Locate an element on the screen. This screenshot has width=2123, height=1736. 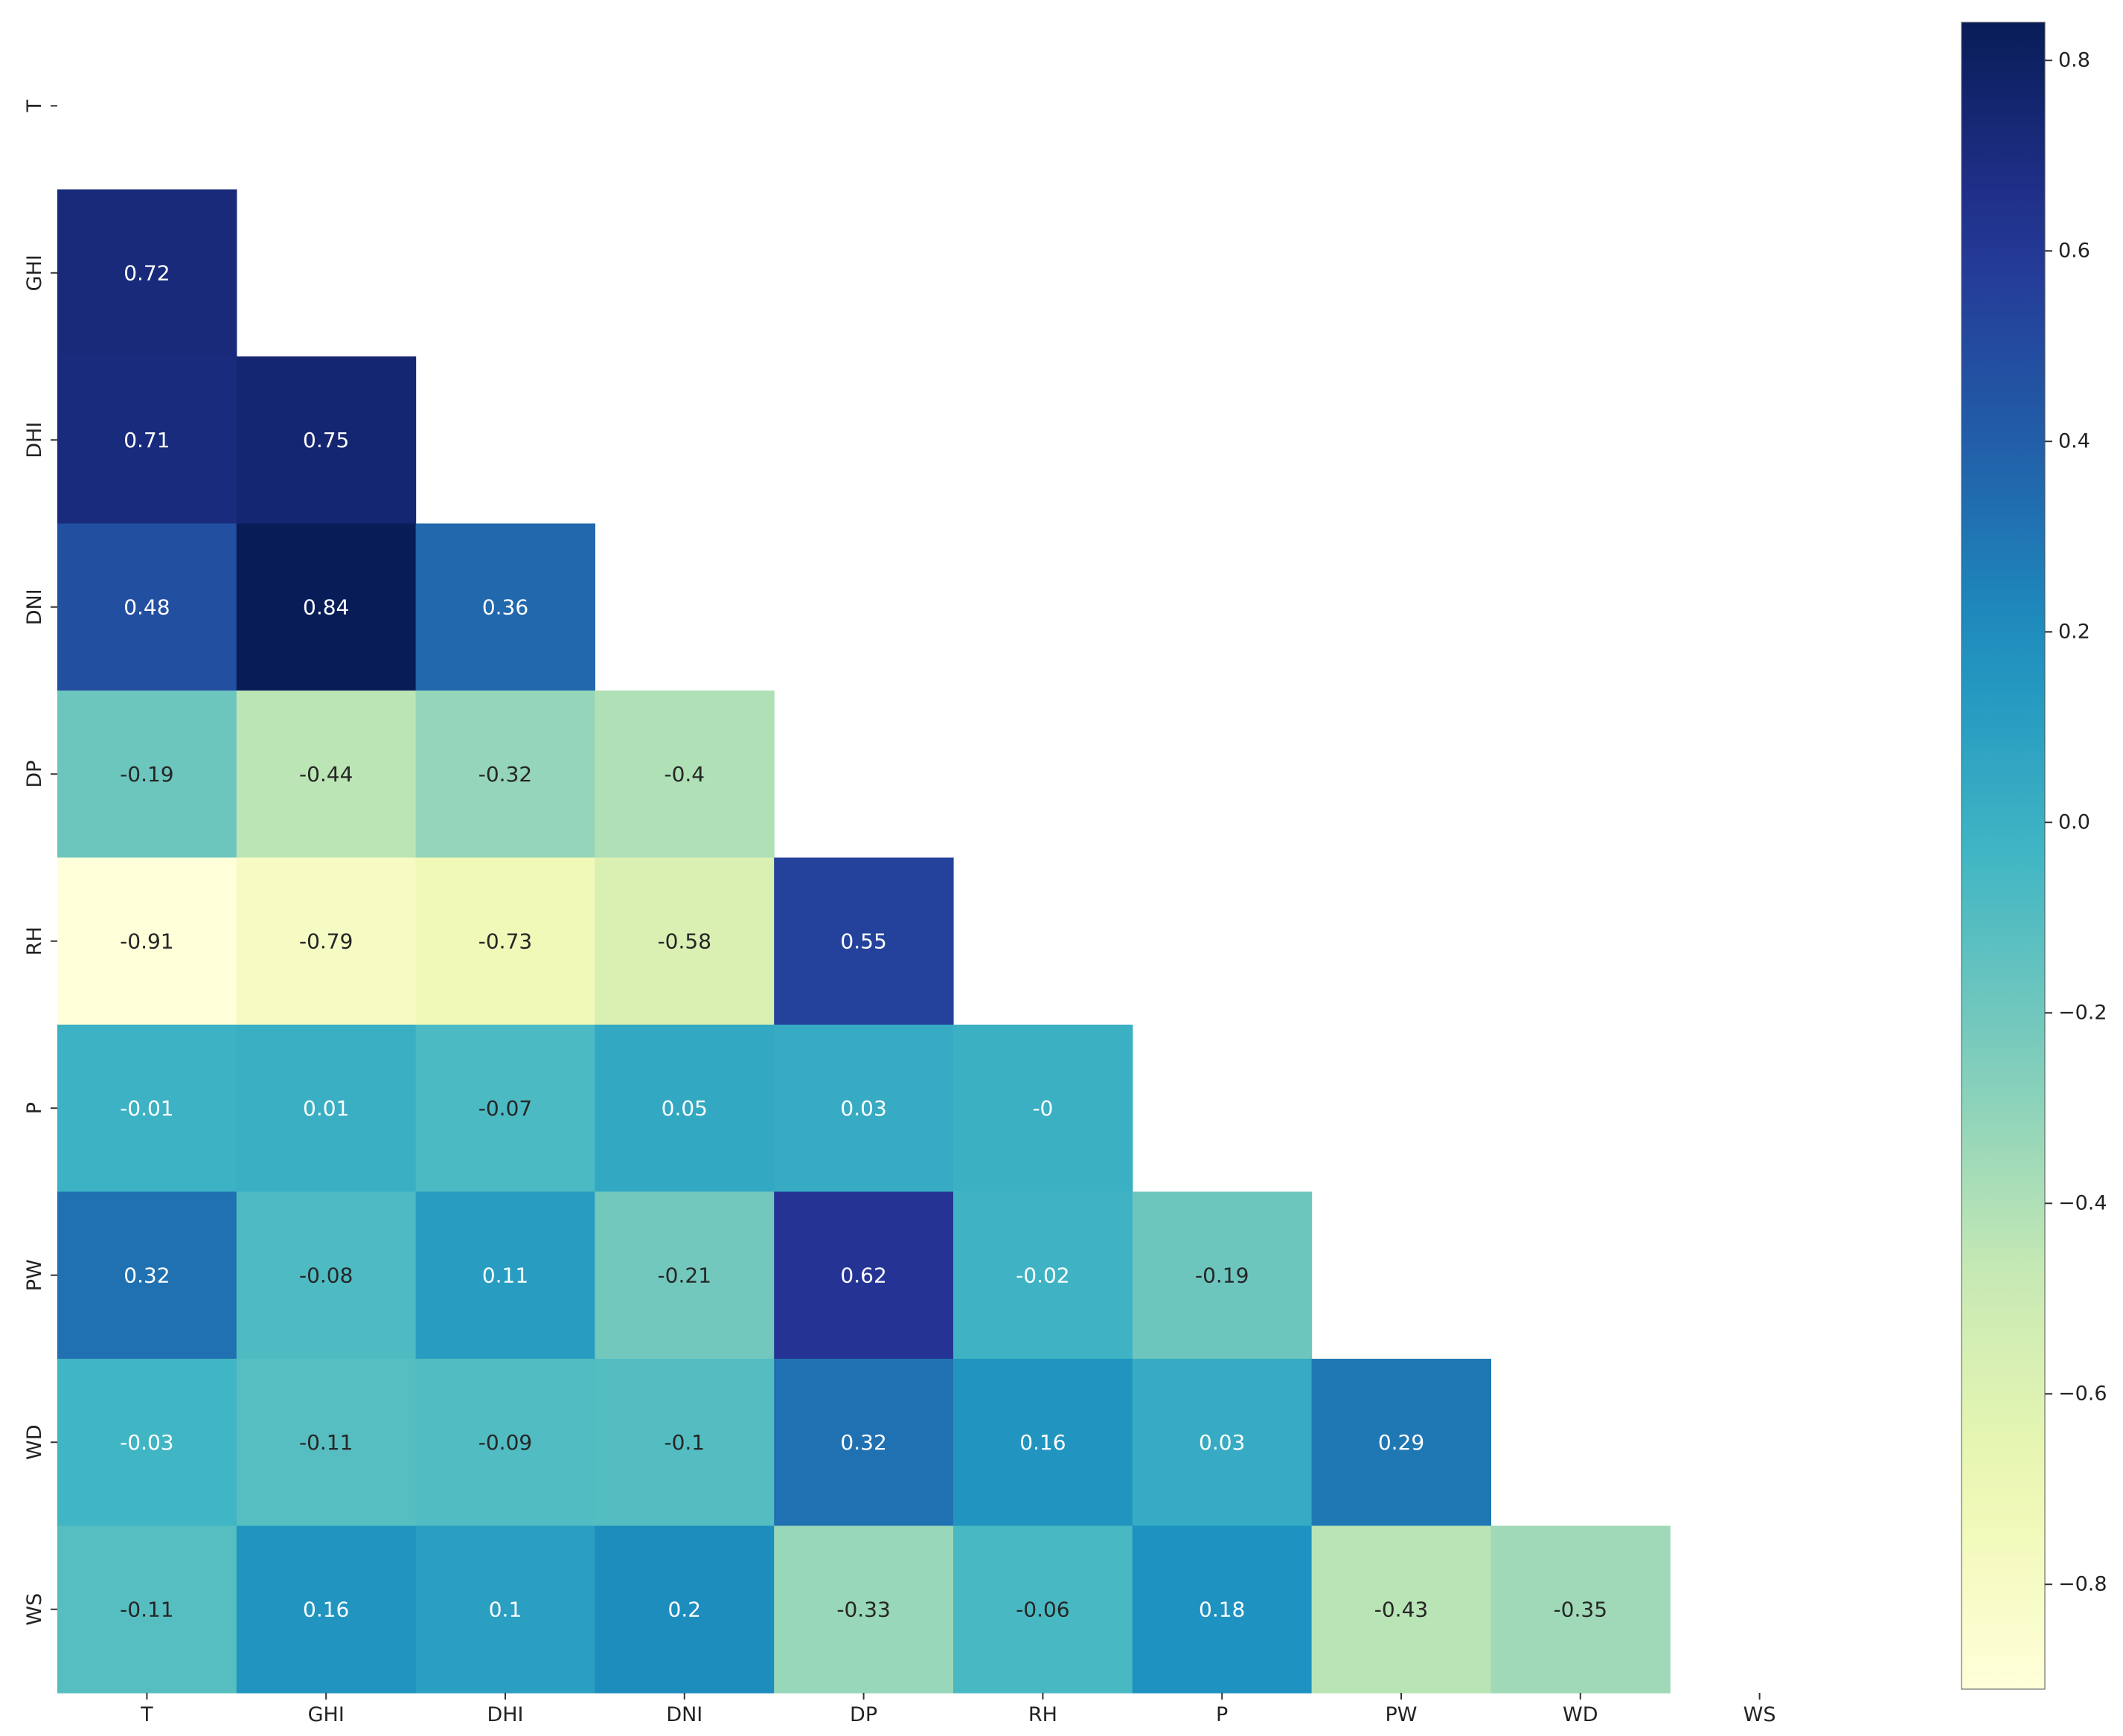
heatmap-cell-rh-dp is located at coordinates (864, 941).